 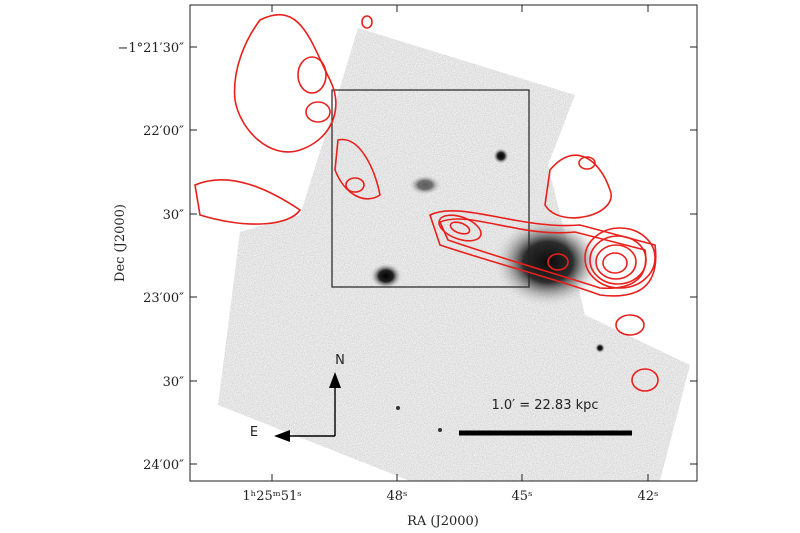 I want to click on x-axis-label: RA (J2000), so click(x=443, y=521).